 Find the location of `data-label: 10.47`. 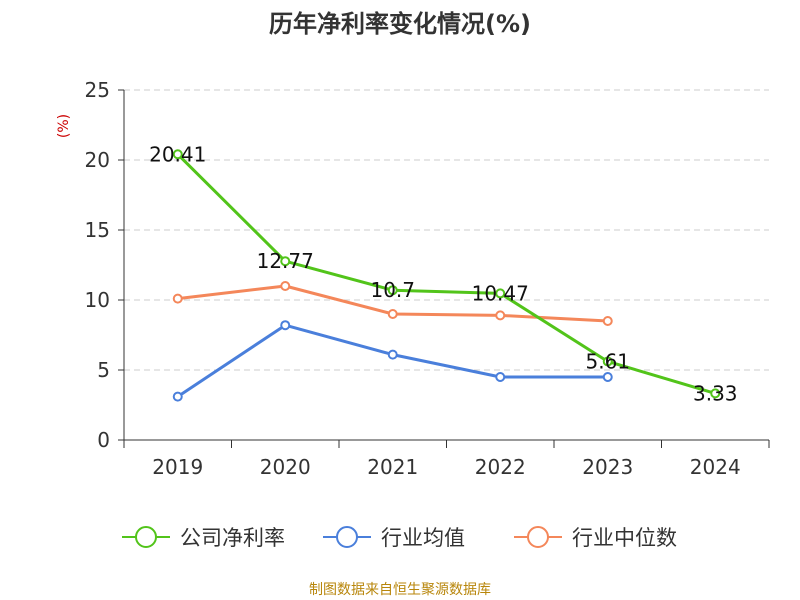

data-label: 10.47 is located at coordinates (500, 293).